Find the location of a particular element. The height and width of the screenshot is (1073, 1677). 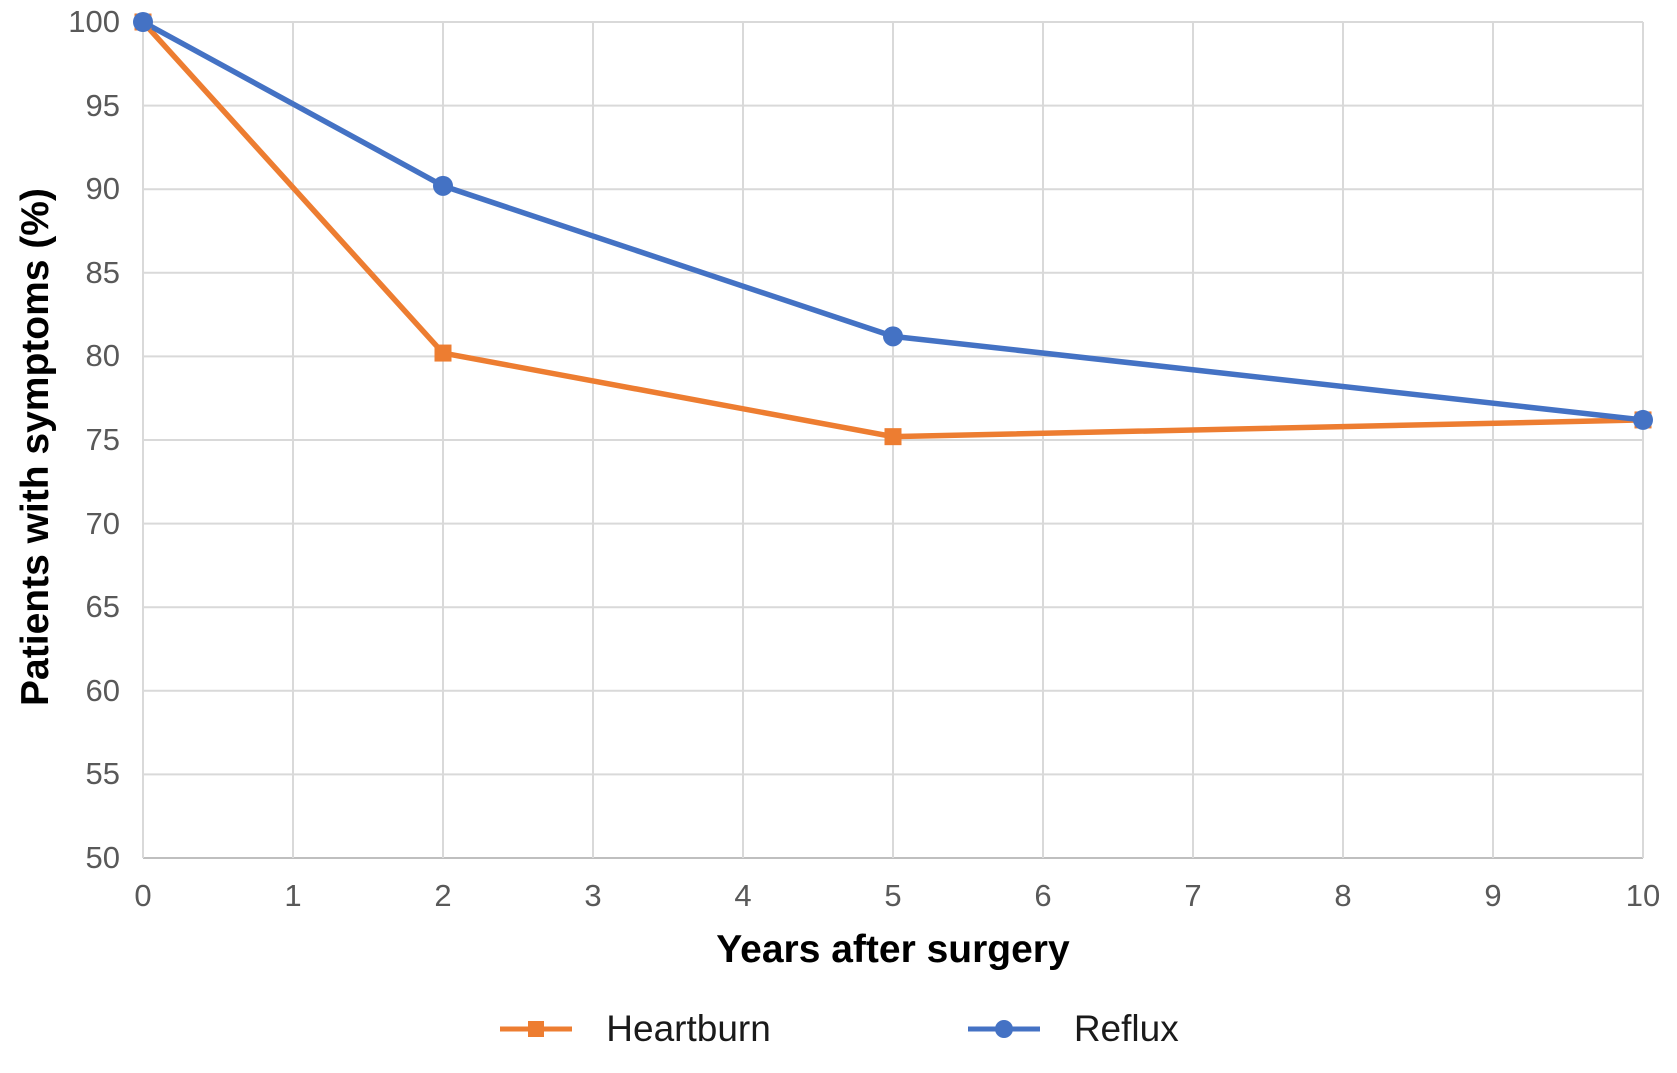

legend-item-reflux: Reflux is located at coordinates (1072, 1029).